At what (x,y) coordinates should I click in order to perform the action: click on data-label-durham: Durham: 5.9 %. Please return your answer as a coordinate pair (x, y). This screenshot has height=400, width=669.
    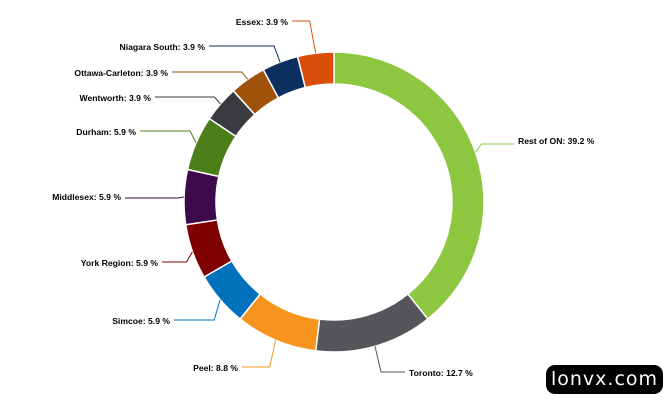
    Looking at the image, I should click on (106, 132).